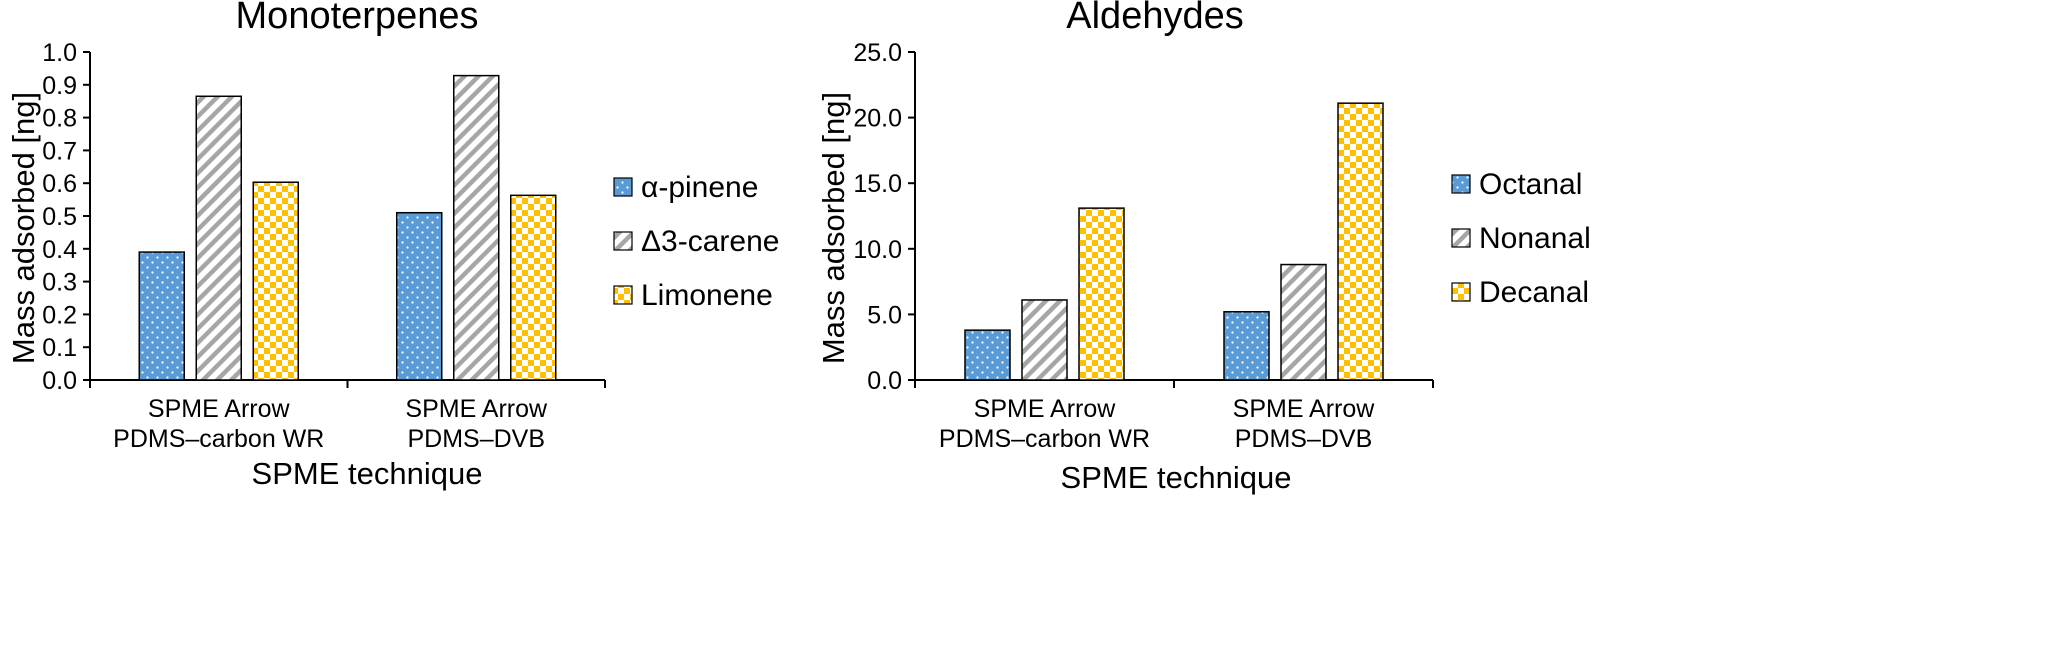  Describe the element at coordinates (59, 283) in the screenshot. I see `y-tick-label: 0.3` at that location.